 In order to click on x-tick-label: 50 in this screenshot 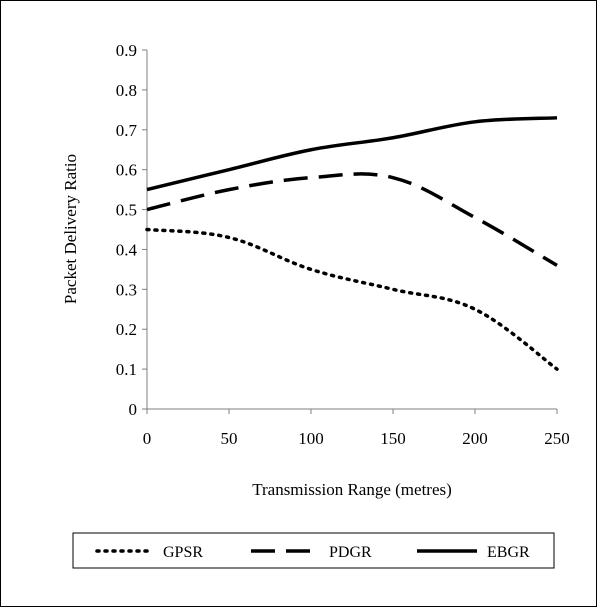, I will do `click(229, 438)`.